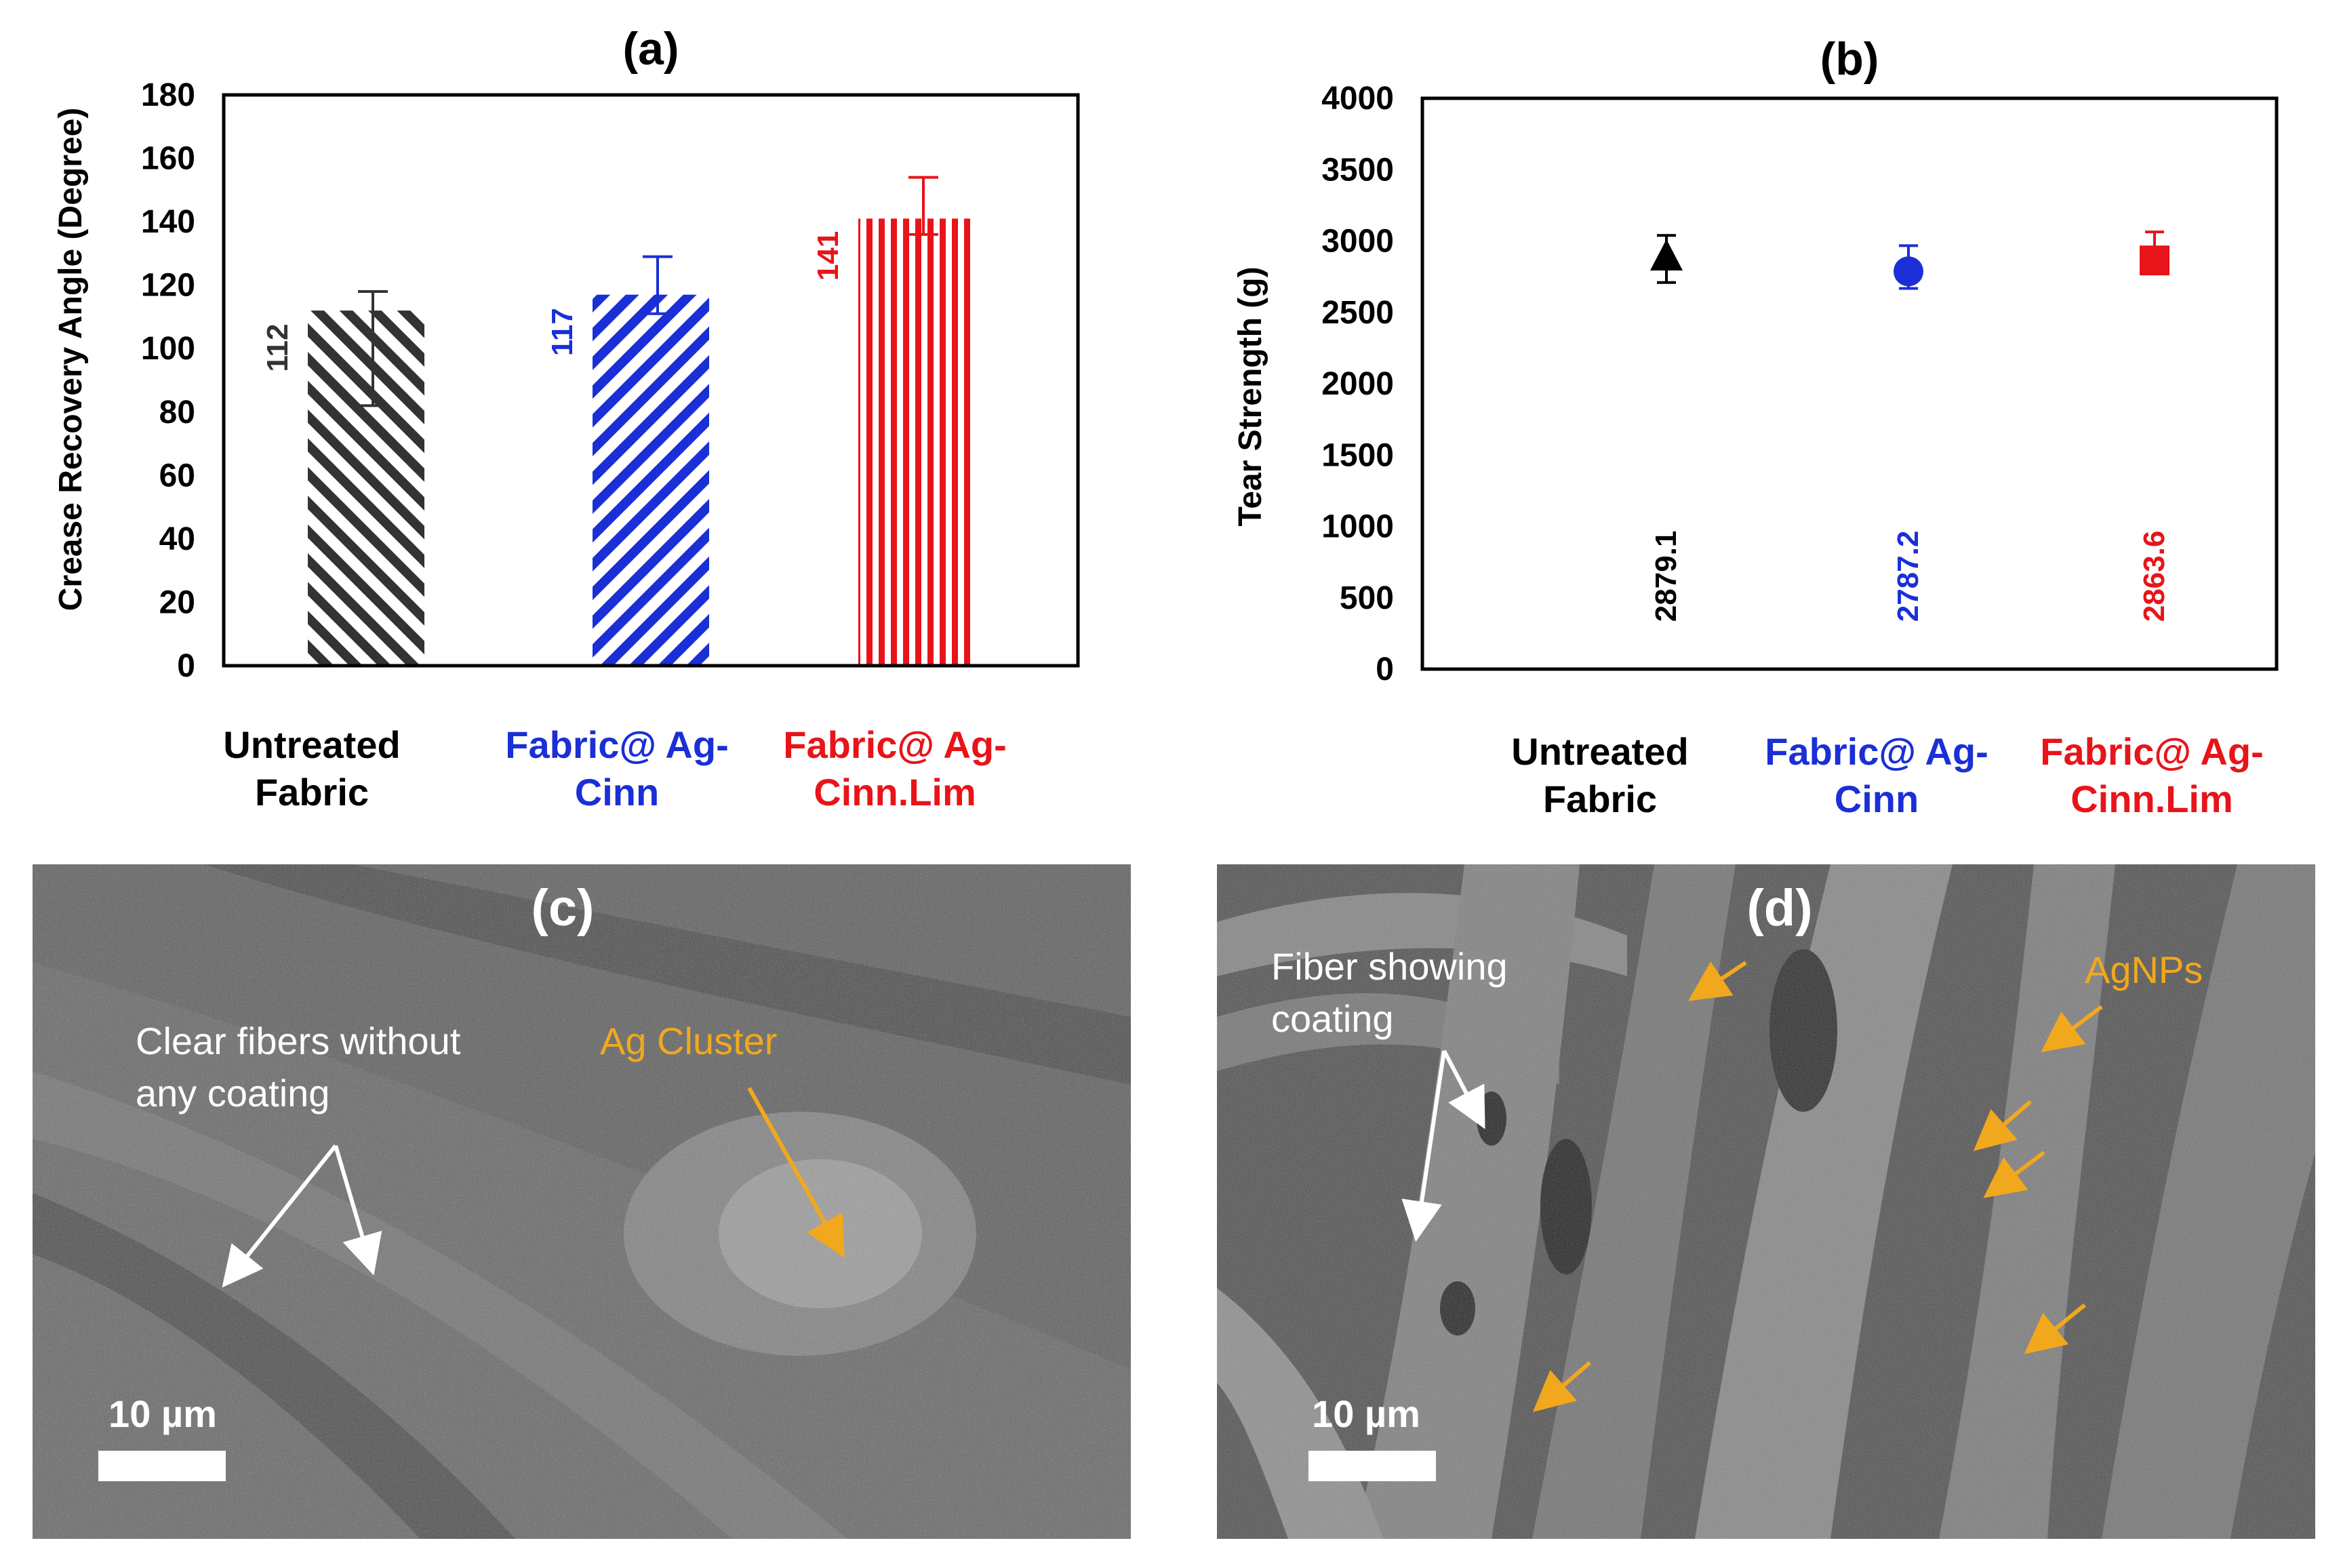 The width and height of the screenshot is (2341, 1568). Describe the element at coordinates (311, 745) in the screenshot. I see `panel-a-category-label-0-0: Untreated` at that location.